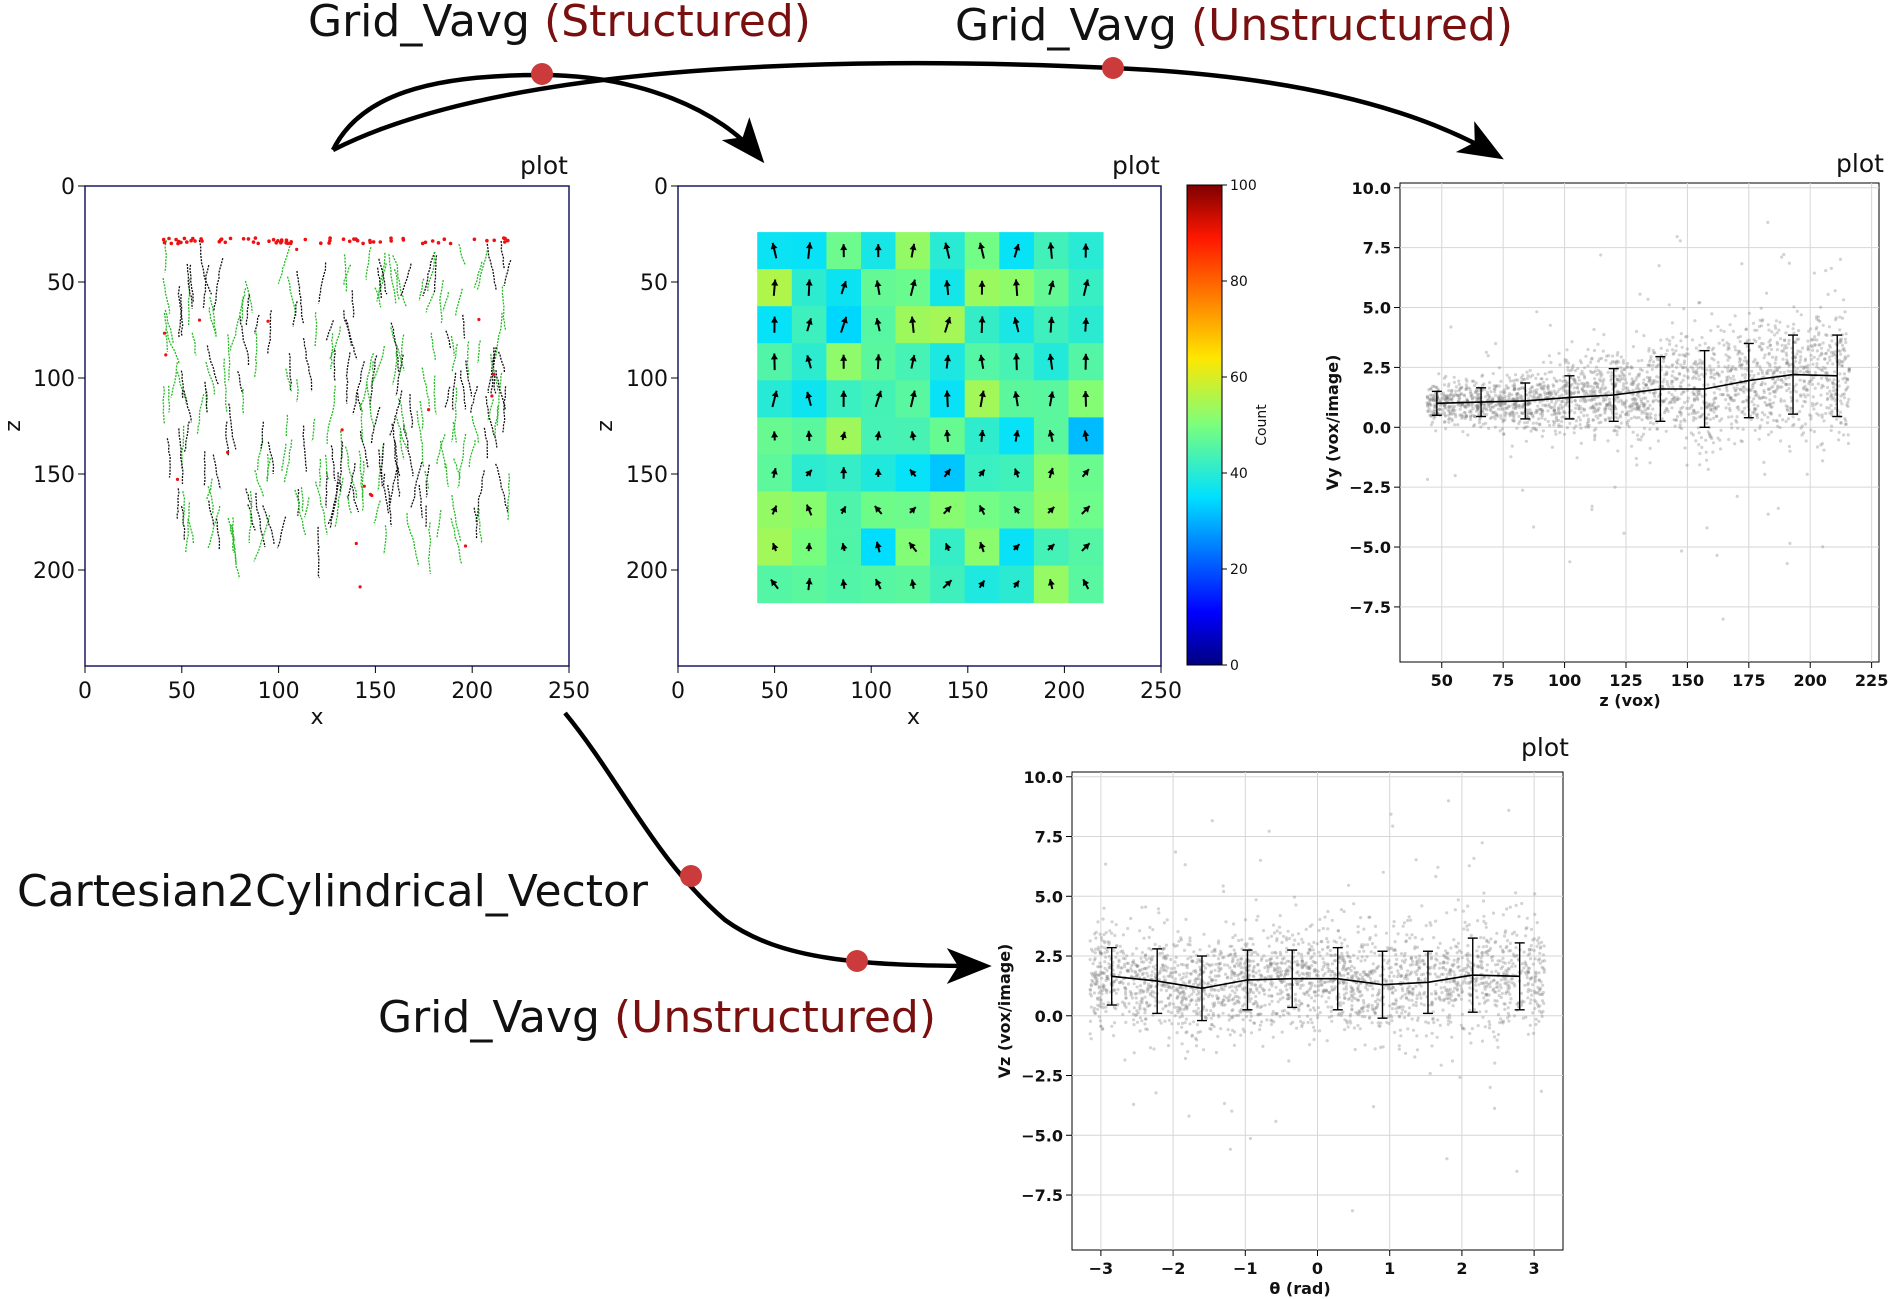 The image size is (1898, 1299). I want to click on edge-node-structured, so click(542, 74).